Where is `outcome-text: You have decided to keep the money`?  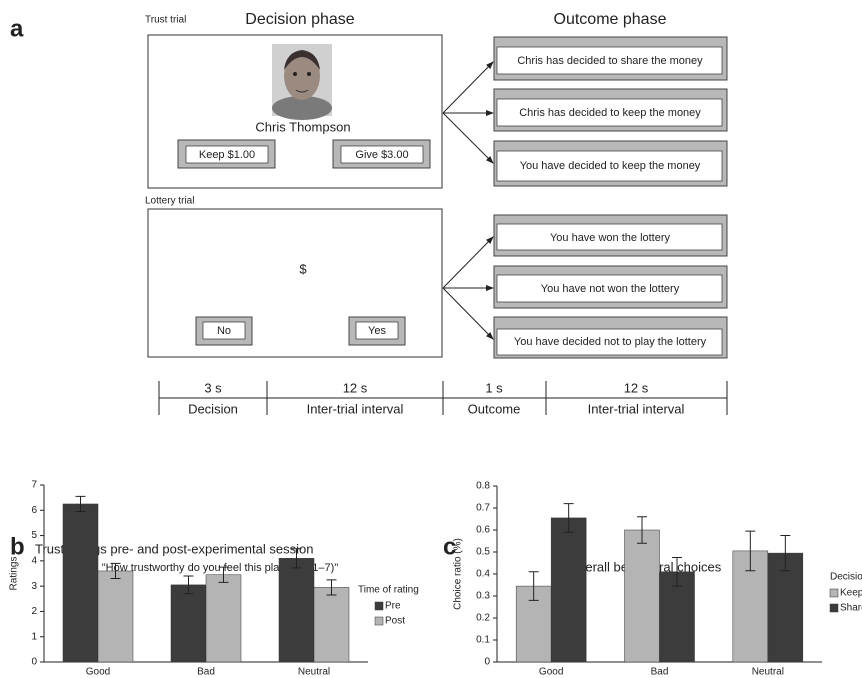
outcome-text: You have decided to keep the money is located at coordinates (610, 166).